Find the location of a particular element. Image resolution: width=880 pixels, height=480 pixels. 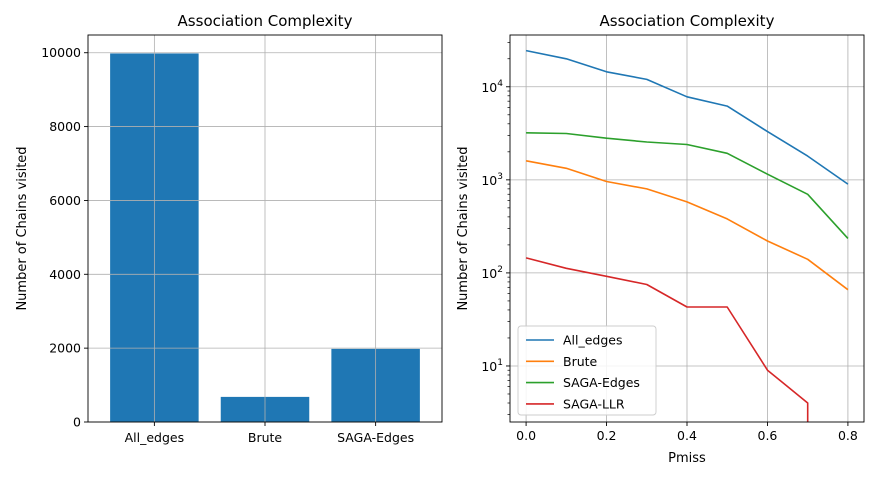

line-y-tick-label: 10⁴ is located at coordinates (492, 87).